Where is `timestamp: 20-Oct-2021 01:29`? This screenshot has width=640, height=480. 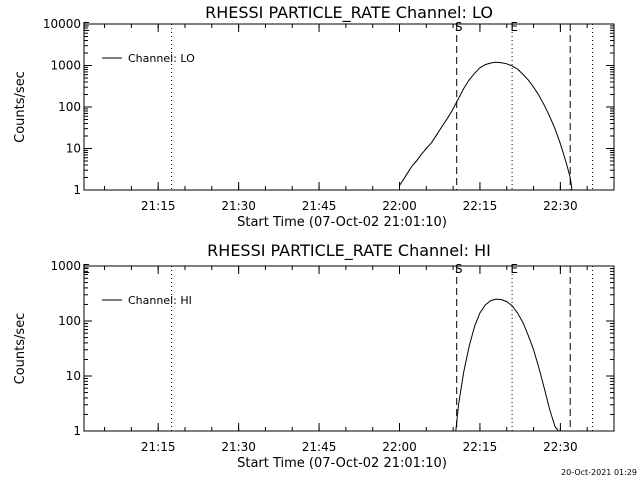
timestamp: 20-Oct-2021 01:29 is located at coordinates (599, 472).